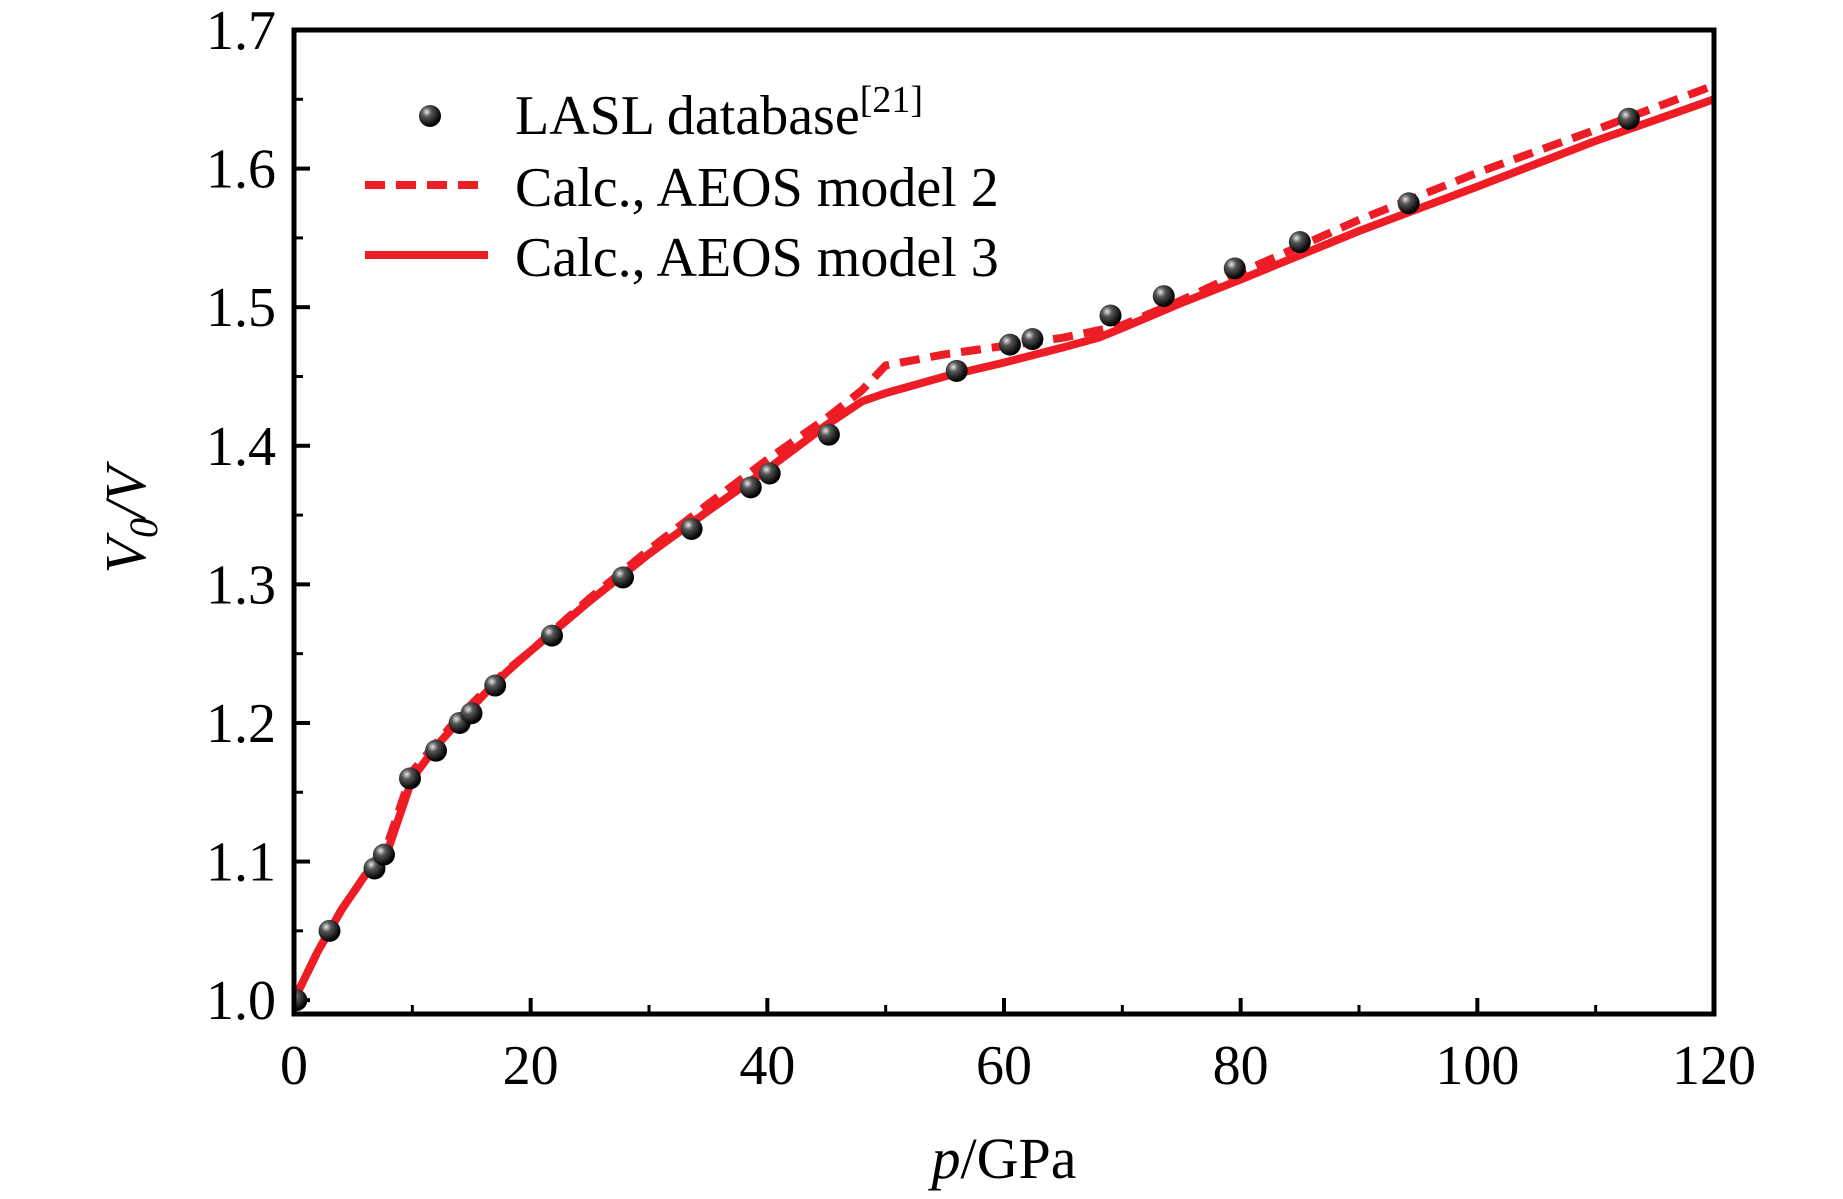 This screenshot has height=1199, width=1843. What do you see at coordinates (294, 1066) in the screenshot?
I see `x-tick-label: 0` at bounding box center [294, 1066].